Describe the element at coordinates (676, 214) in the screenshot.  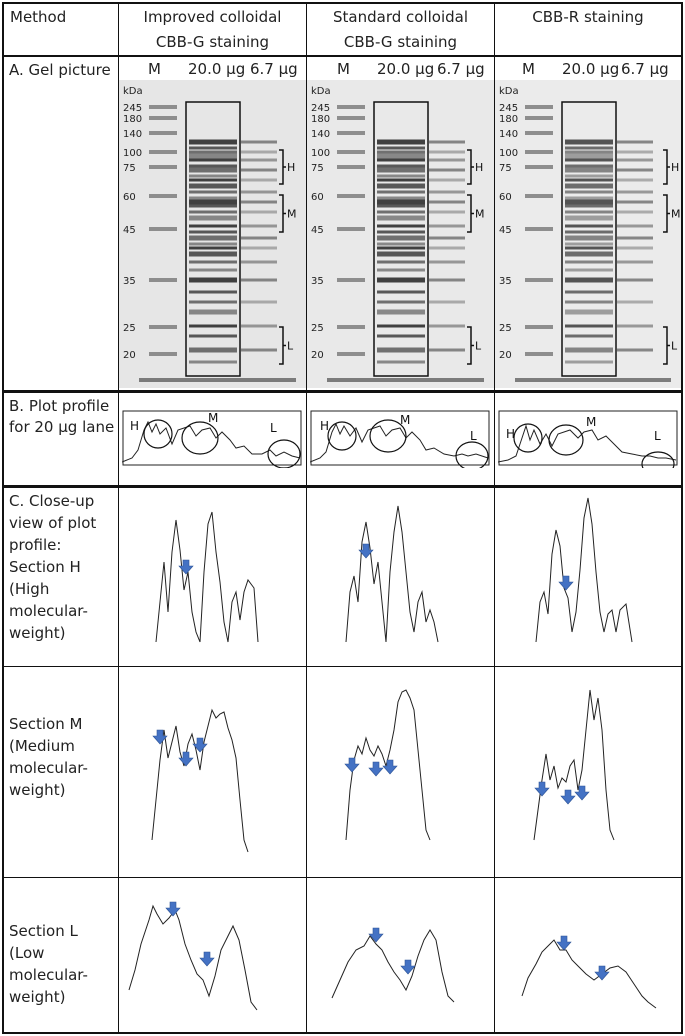
I see `bracket-label: M` at that location.